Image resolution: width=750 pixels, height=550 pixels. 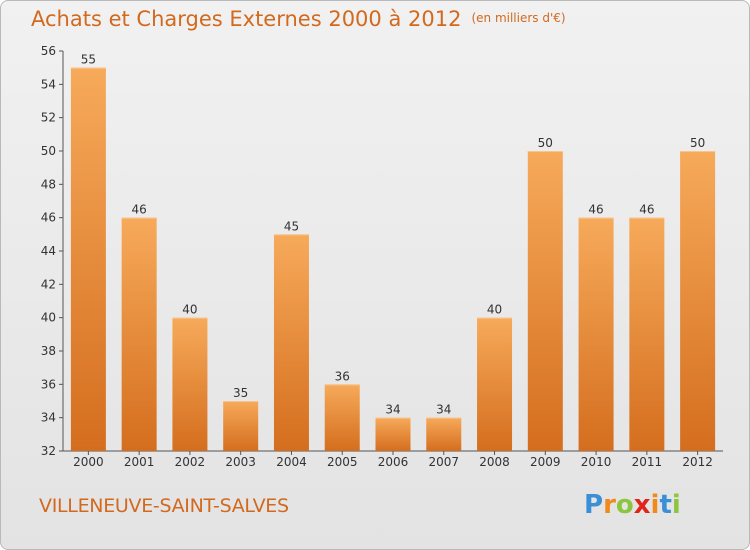 What do you see at coordinates (609, 505) in the screenshot?
I see `logo-letter: r` at bounding box center [609, 505].